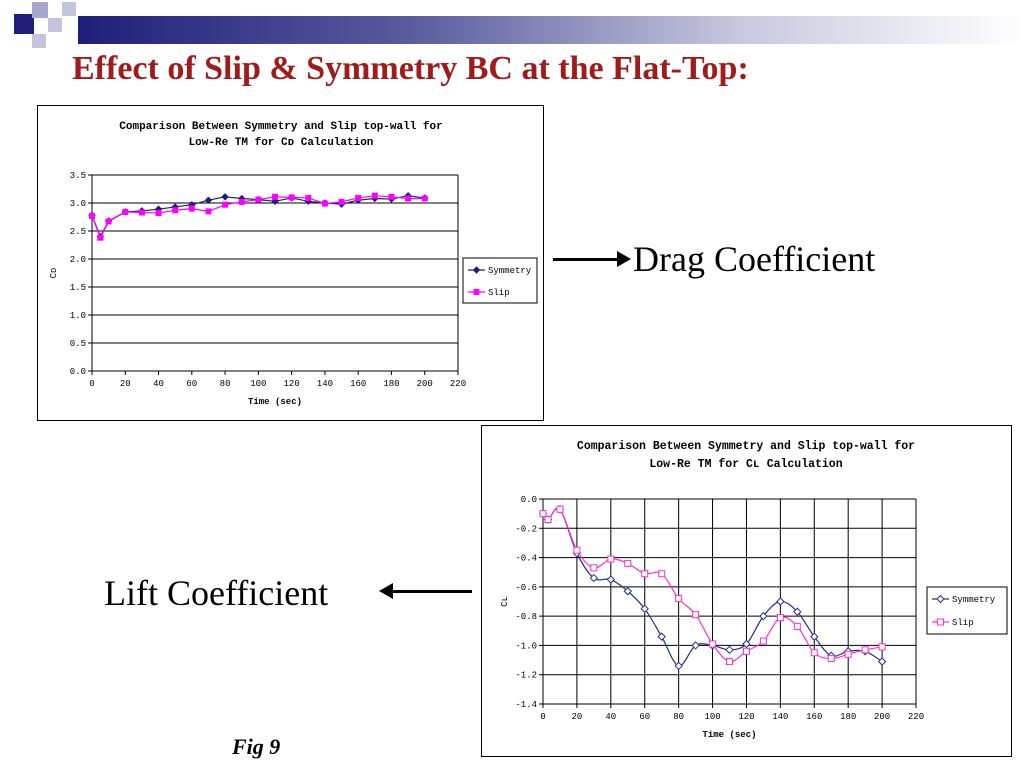  I want to click on legend-label-symmetry: Symmetry, so click(974, 600).